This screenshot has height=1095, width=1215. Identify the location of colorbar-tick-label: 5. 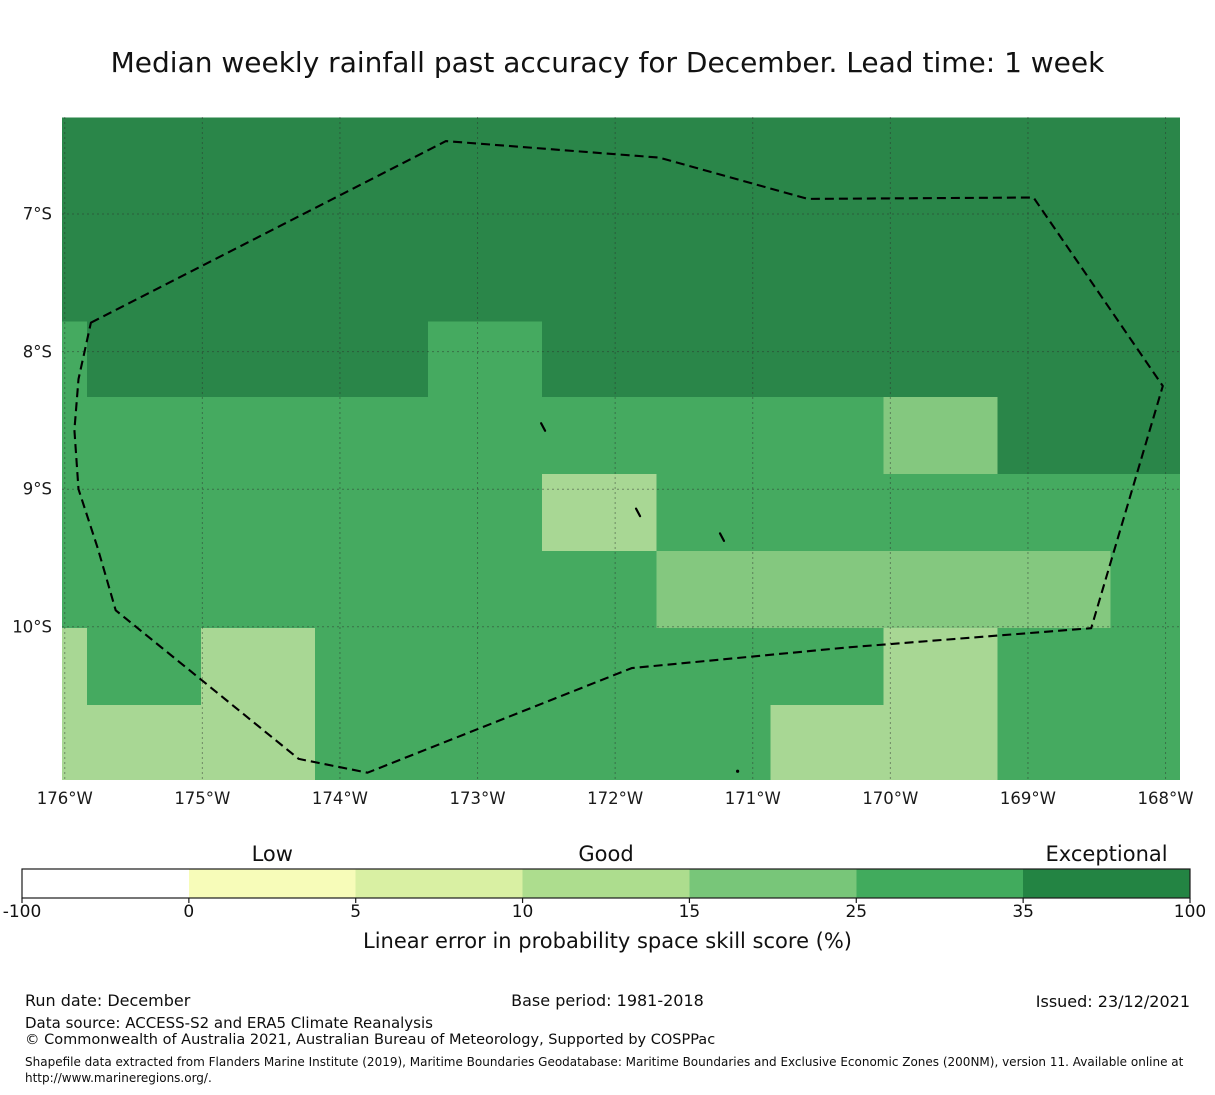
(356, 912).